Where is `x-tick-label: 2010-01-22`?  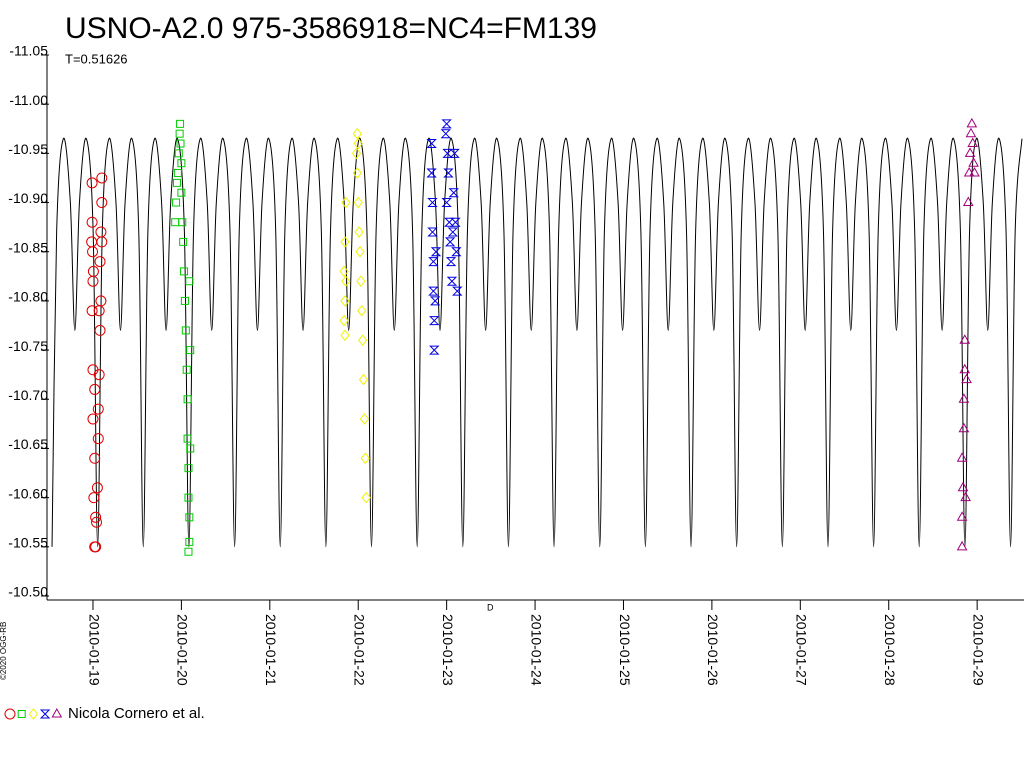 x-tick-label: 2010-01-22 is located at coordinates (360, 650).